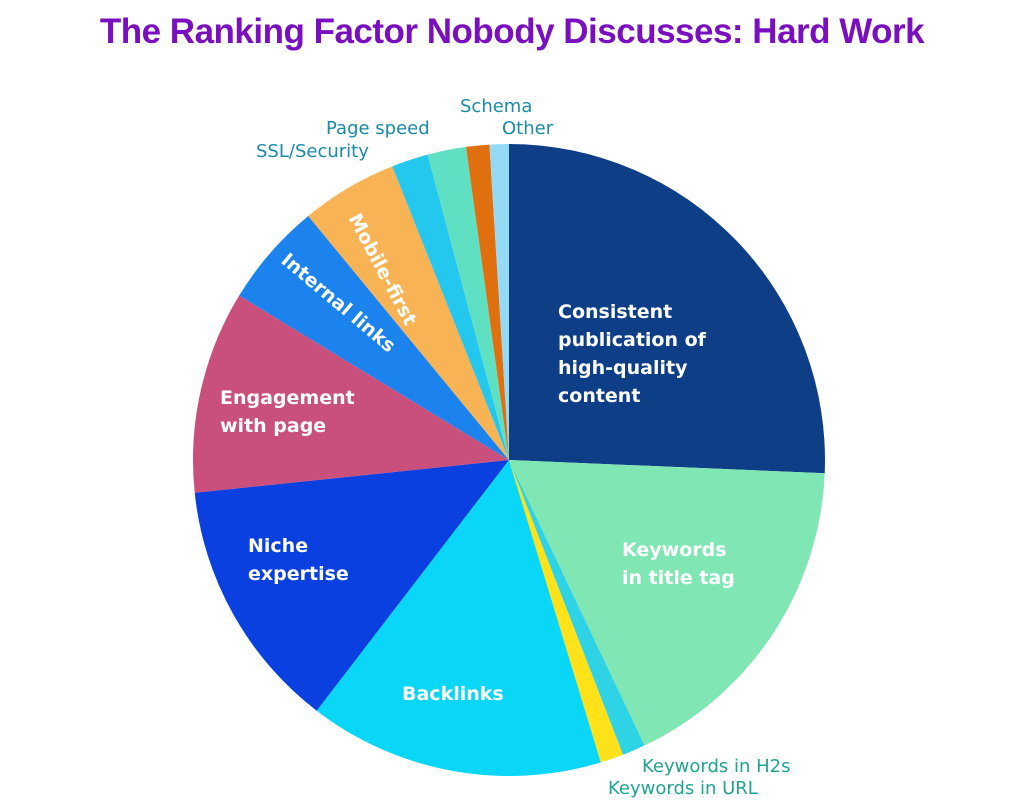 The height and width of the screenshot is (808, 1024). What do you see at coordinates (528, 128) in the screenshot?
I see `label-other: Other` at bounding box center [528, 128].